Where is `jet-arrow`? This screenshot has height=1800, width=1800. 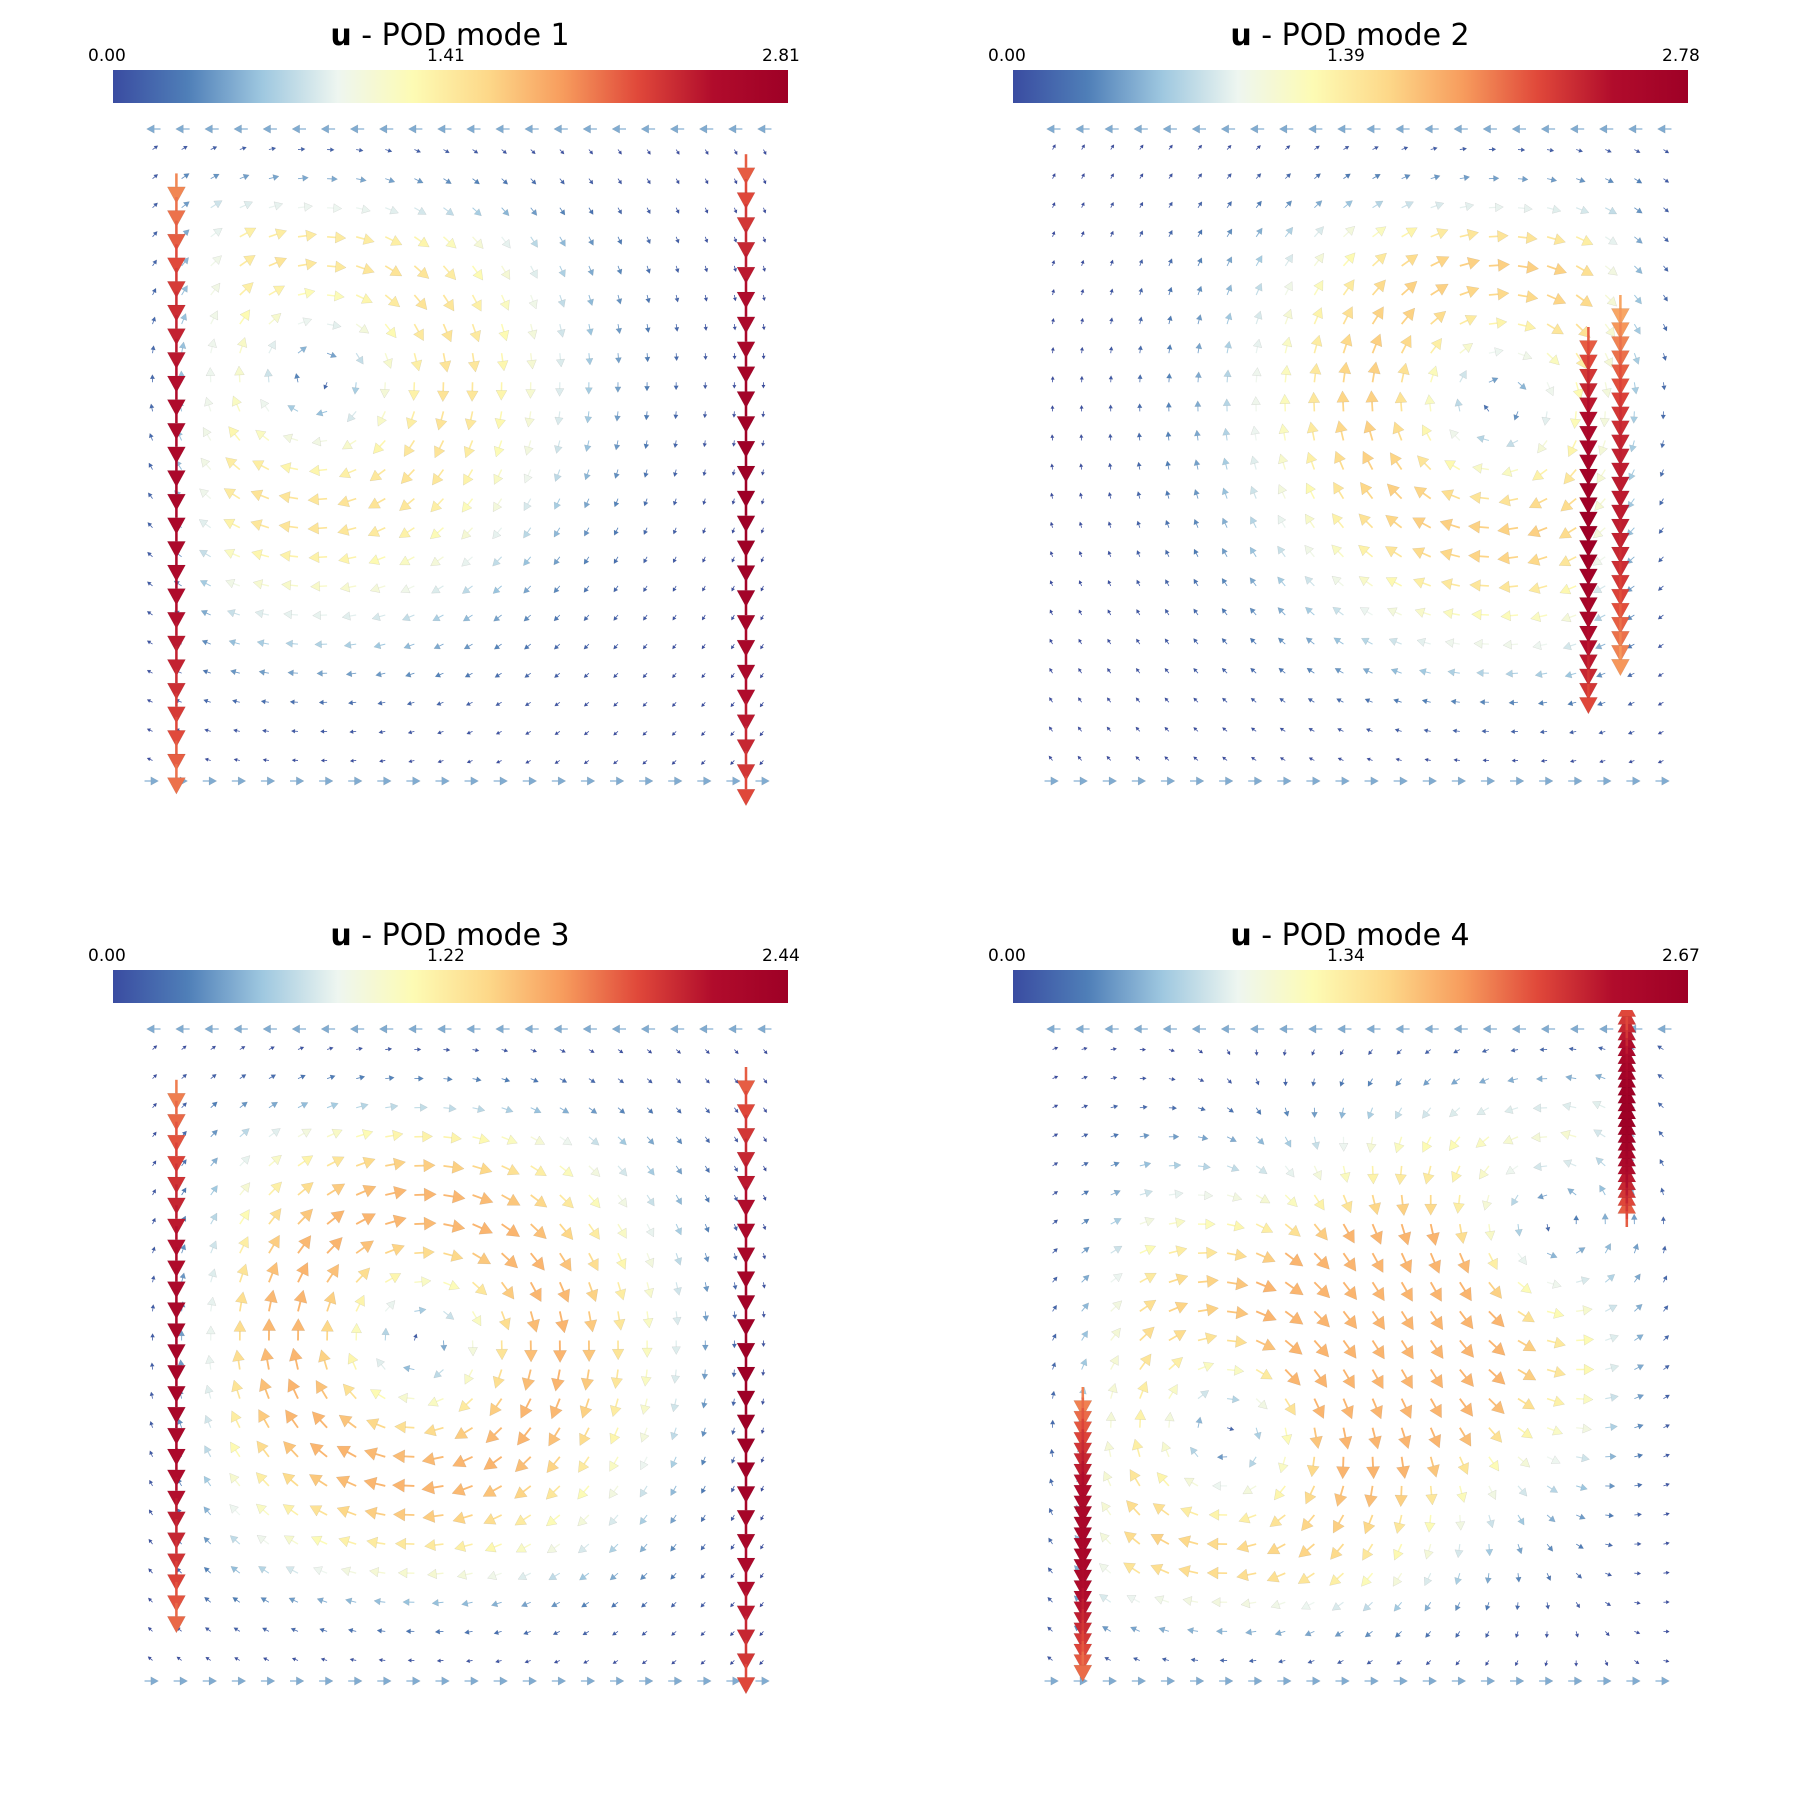 jet-arrow is located at coordinates (176, 762).